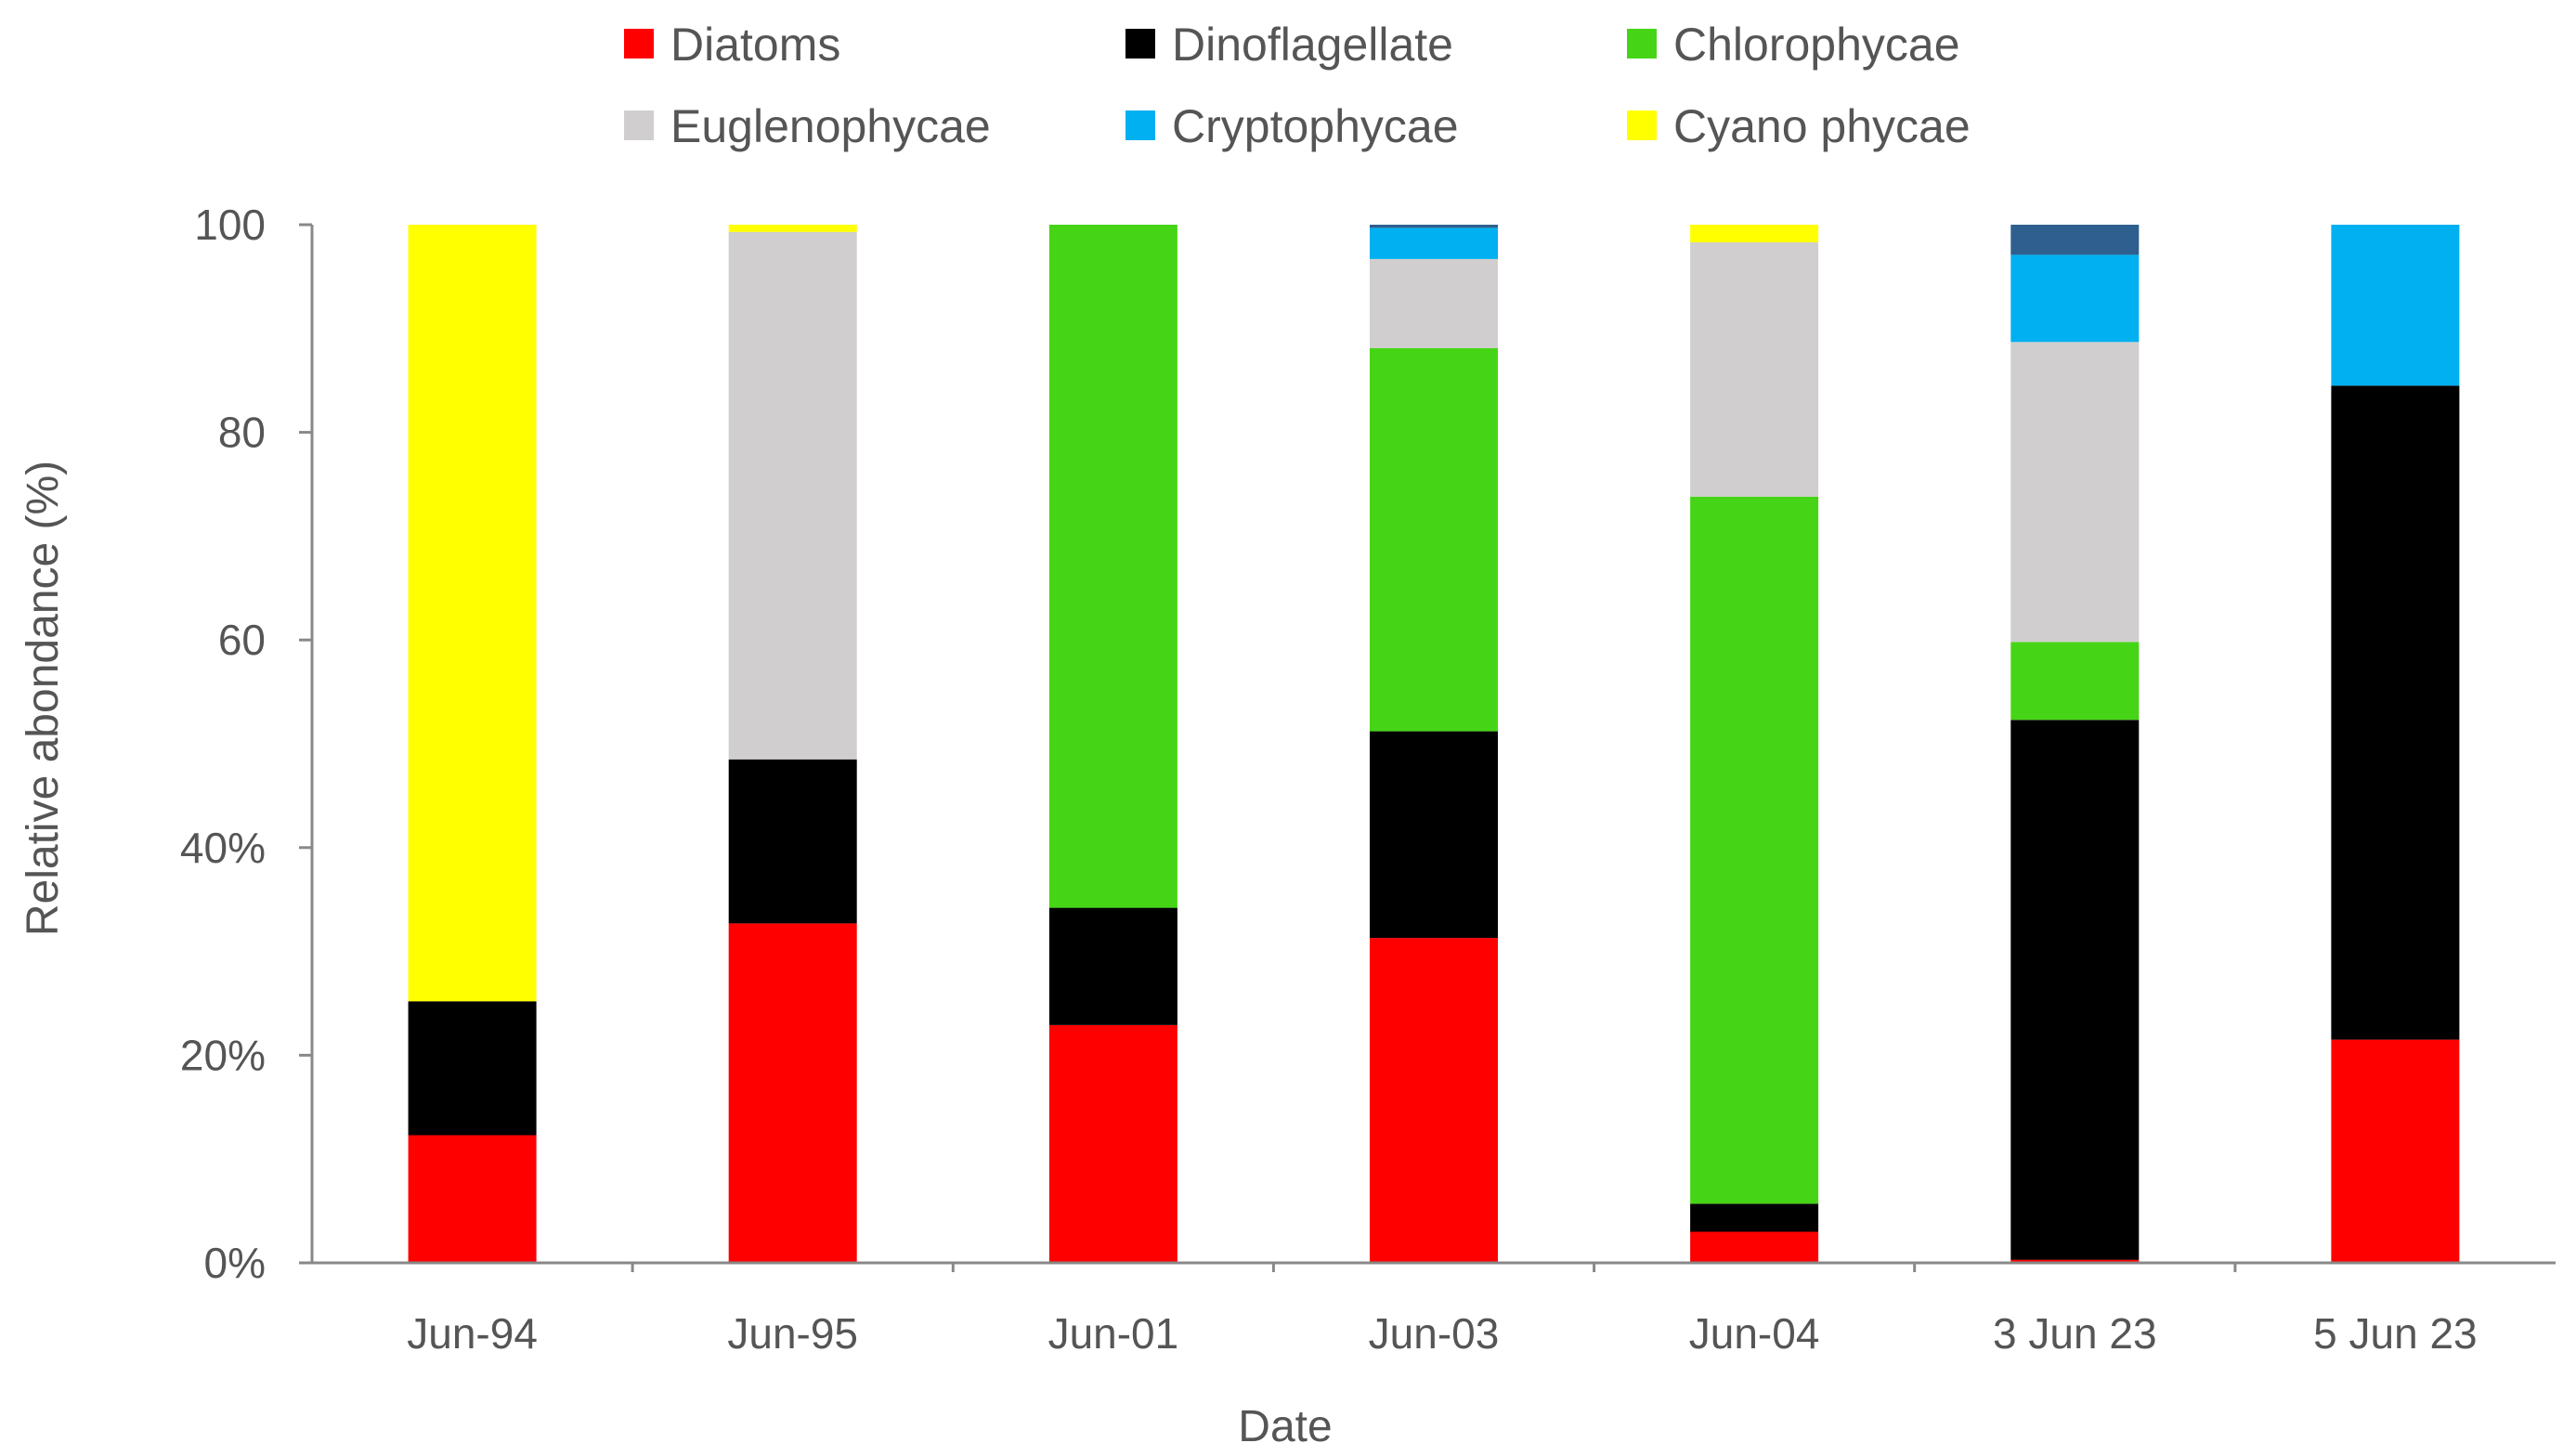  What do you see at coordinates (1434, 303) in the screenshot?
I see `bar-jun-03-euglenophycae` at bounding box center [1434, 303].